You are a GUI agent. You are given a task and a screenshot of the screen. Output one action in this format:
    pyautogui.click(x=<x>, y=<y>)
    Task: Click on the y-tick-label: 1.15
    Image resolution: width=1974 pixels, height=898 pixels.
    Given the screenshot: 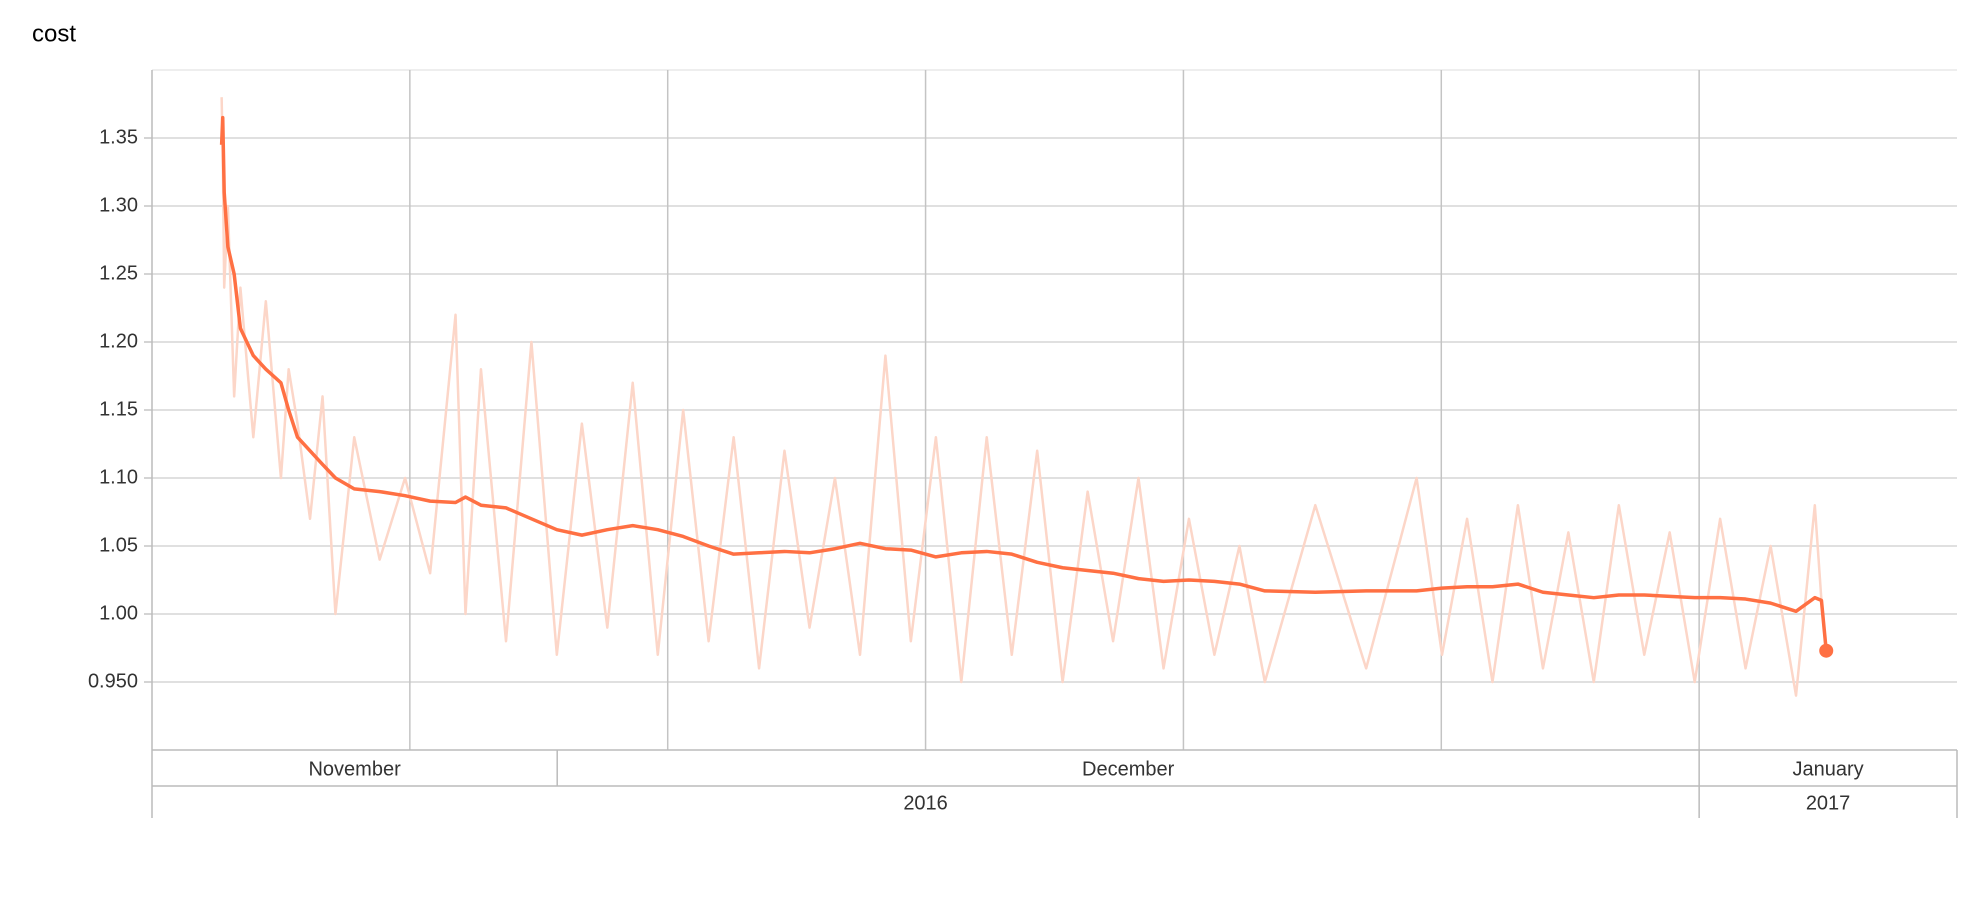 What is the action you would take?
    pyautogui.click(x=118, y=409)
    